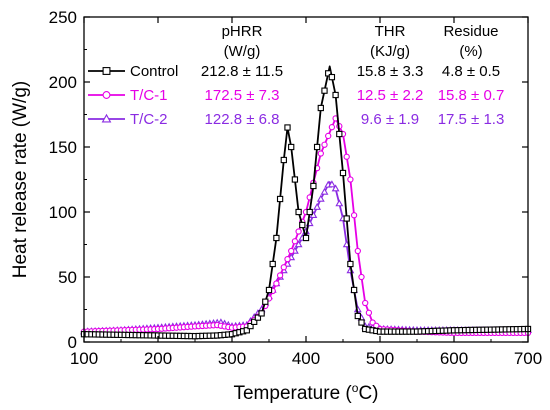 Image resolution: width=550 pixels, height=410 pixels. Describe the element at coordinates (232, 358) in the screenshot. I see `x-tick-label: 300` at that location.